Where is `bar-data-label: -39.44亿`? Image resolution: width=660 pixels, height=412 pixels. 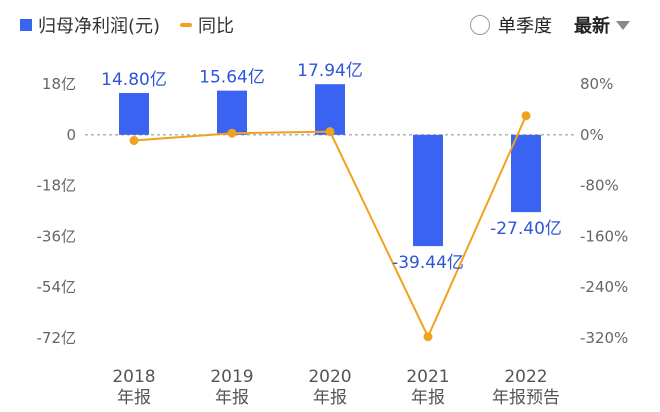
bar-data-label: -39.44亿 is located at coordinates (428, 263).